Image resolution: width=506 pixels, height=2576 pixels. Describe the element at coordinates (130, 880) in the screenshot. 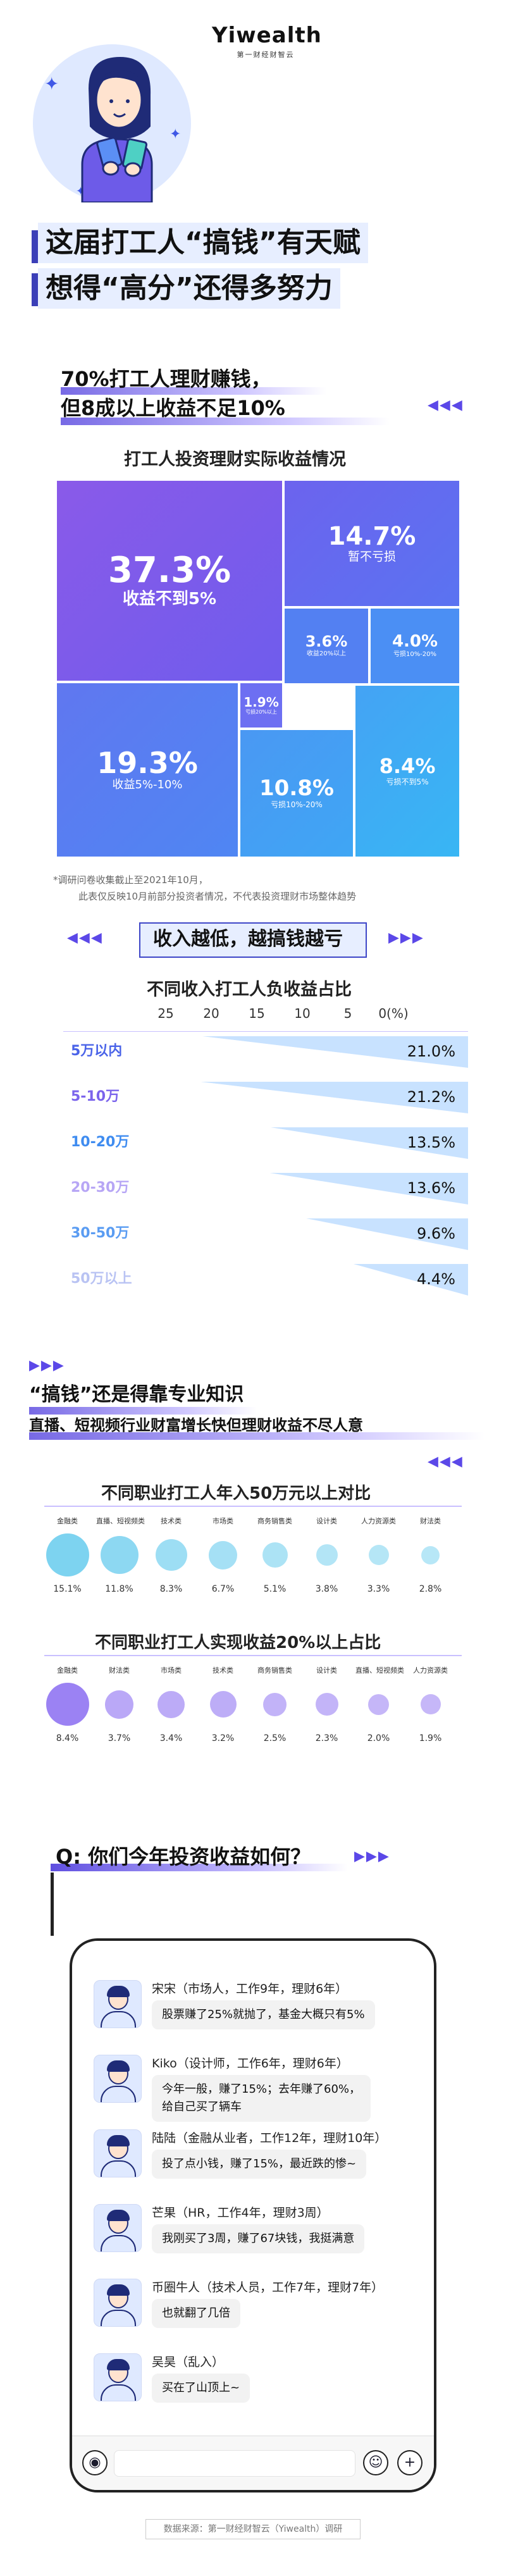

I see `note-line-1: *调研问卷收集截止至2021年10月，` at that location.